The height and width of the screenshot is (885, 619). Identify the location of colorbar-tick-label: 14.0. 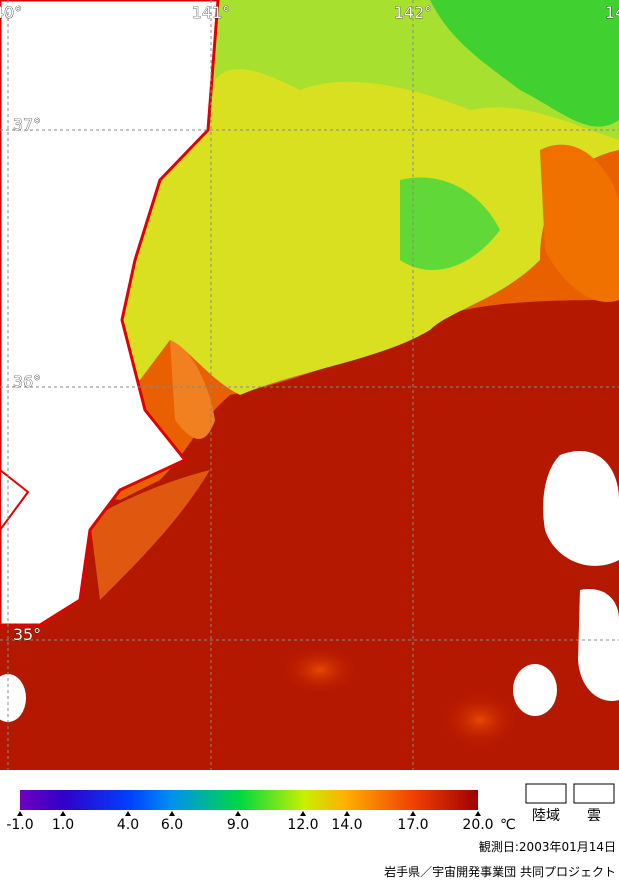
(346, 825).